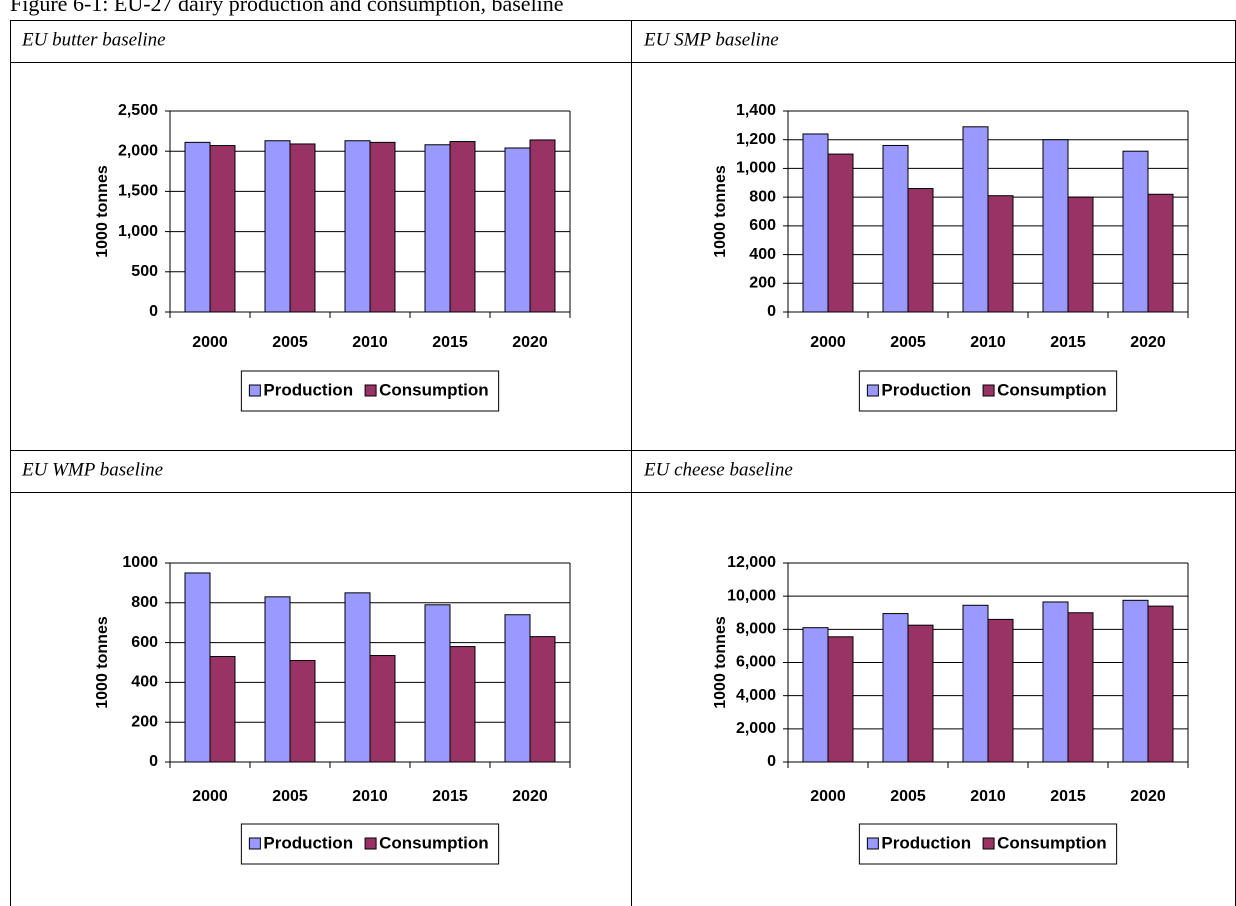 The image size is (1236, 906). I want to click on y-tick-label: 800, so click(762, 196).